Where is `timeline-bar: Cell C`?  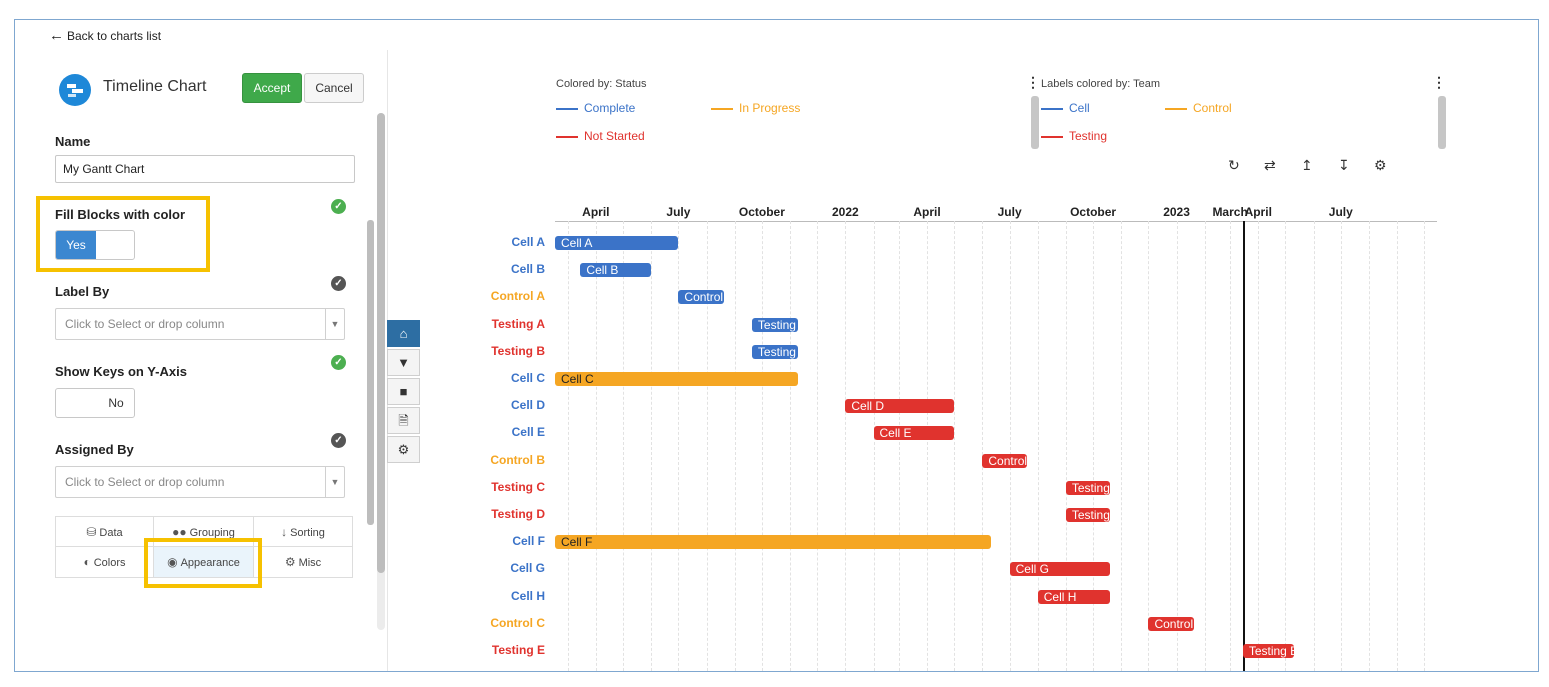
timeline-bar: Cell C is located at coordinates (677, 379).